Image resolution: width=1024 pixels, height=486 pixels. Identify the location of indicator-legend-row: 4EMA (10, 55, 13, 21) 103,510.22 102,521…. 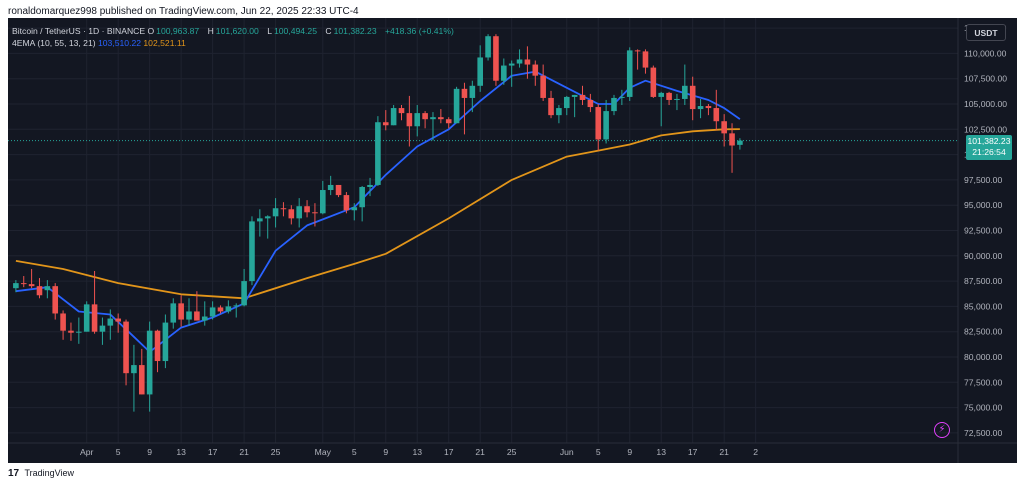
(233, 43).